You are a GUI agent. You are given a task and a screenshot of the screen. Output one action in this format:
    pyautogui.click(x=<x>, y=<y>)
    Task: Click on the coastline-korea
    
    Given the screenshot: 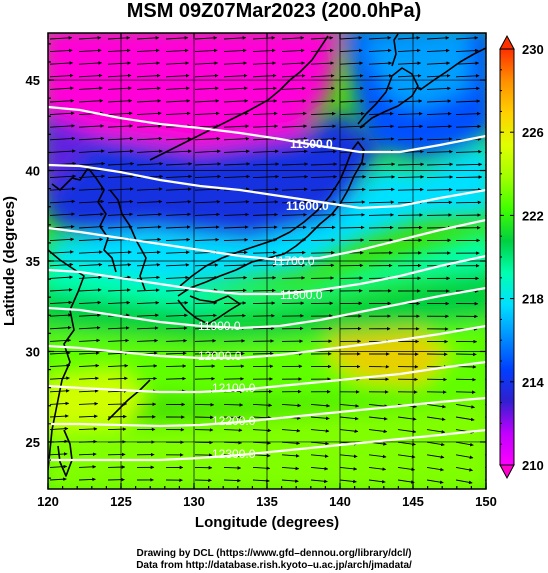 What is the action you would take?
    pyautogui.click(x=84, y=220)
    